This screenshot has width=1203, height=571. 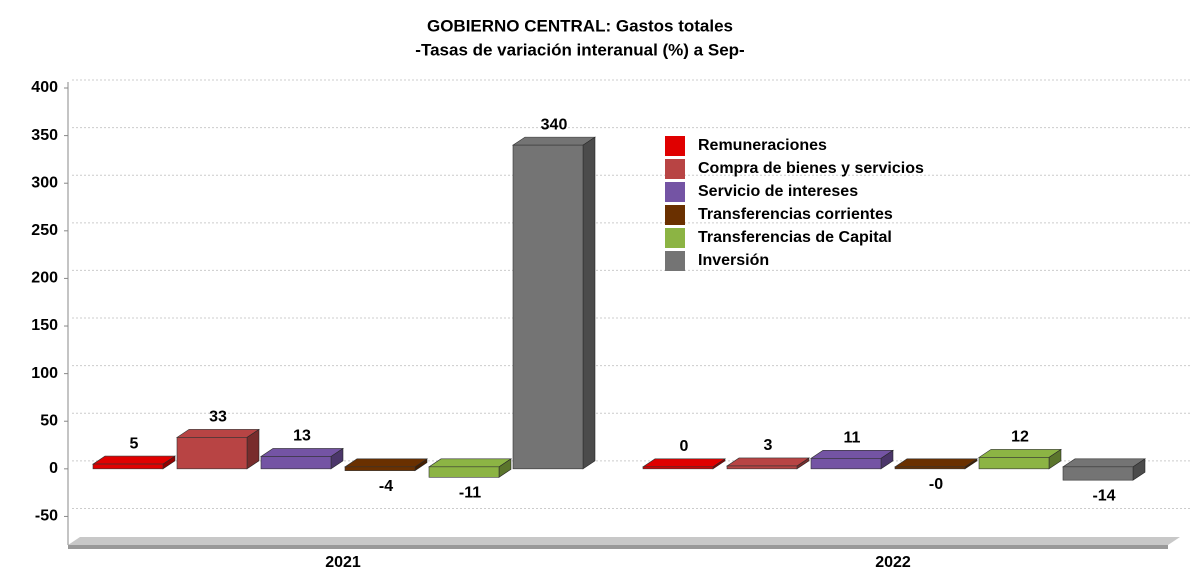 I want to click on chart-title: GOBIERNO CENTRAL: Gastos totales, so click(x=580, y=25).